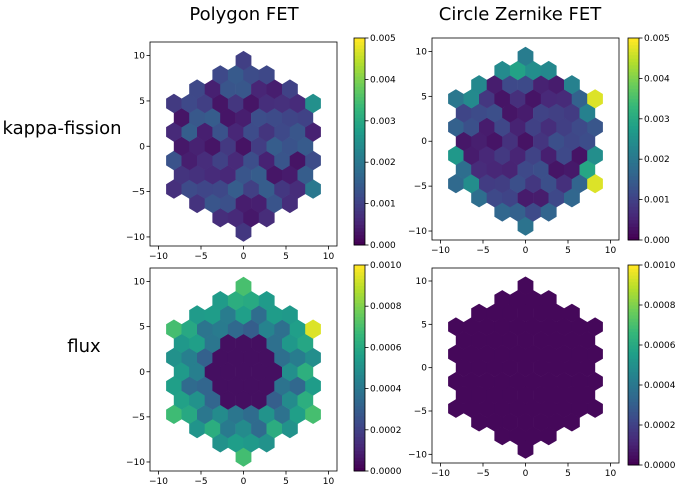 This screenshot has height=491, width=685. What do you see at coordinates (142, 102) in the screenshot?
I see `y-tick-label: 5` at bounding box center [142, 102].